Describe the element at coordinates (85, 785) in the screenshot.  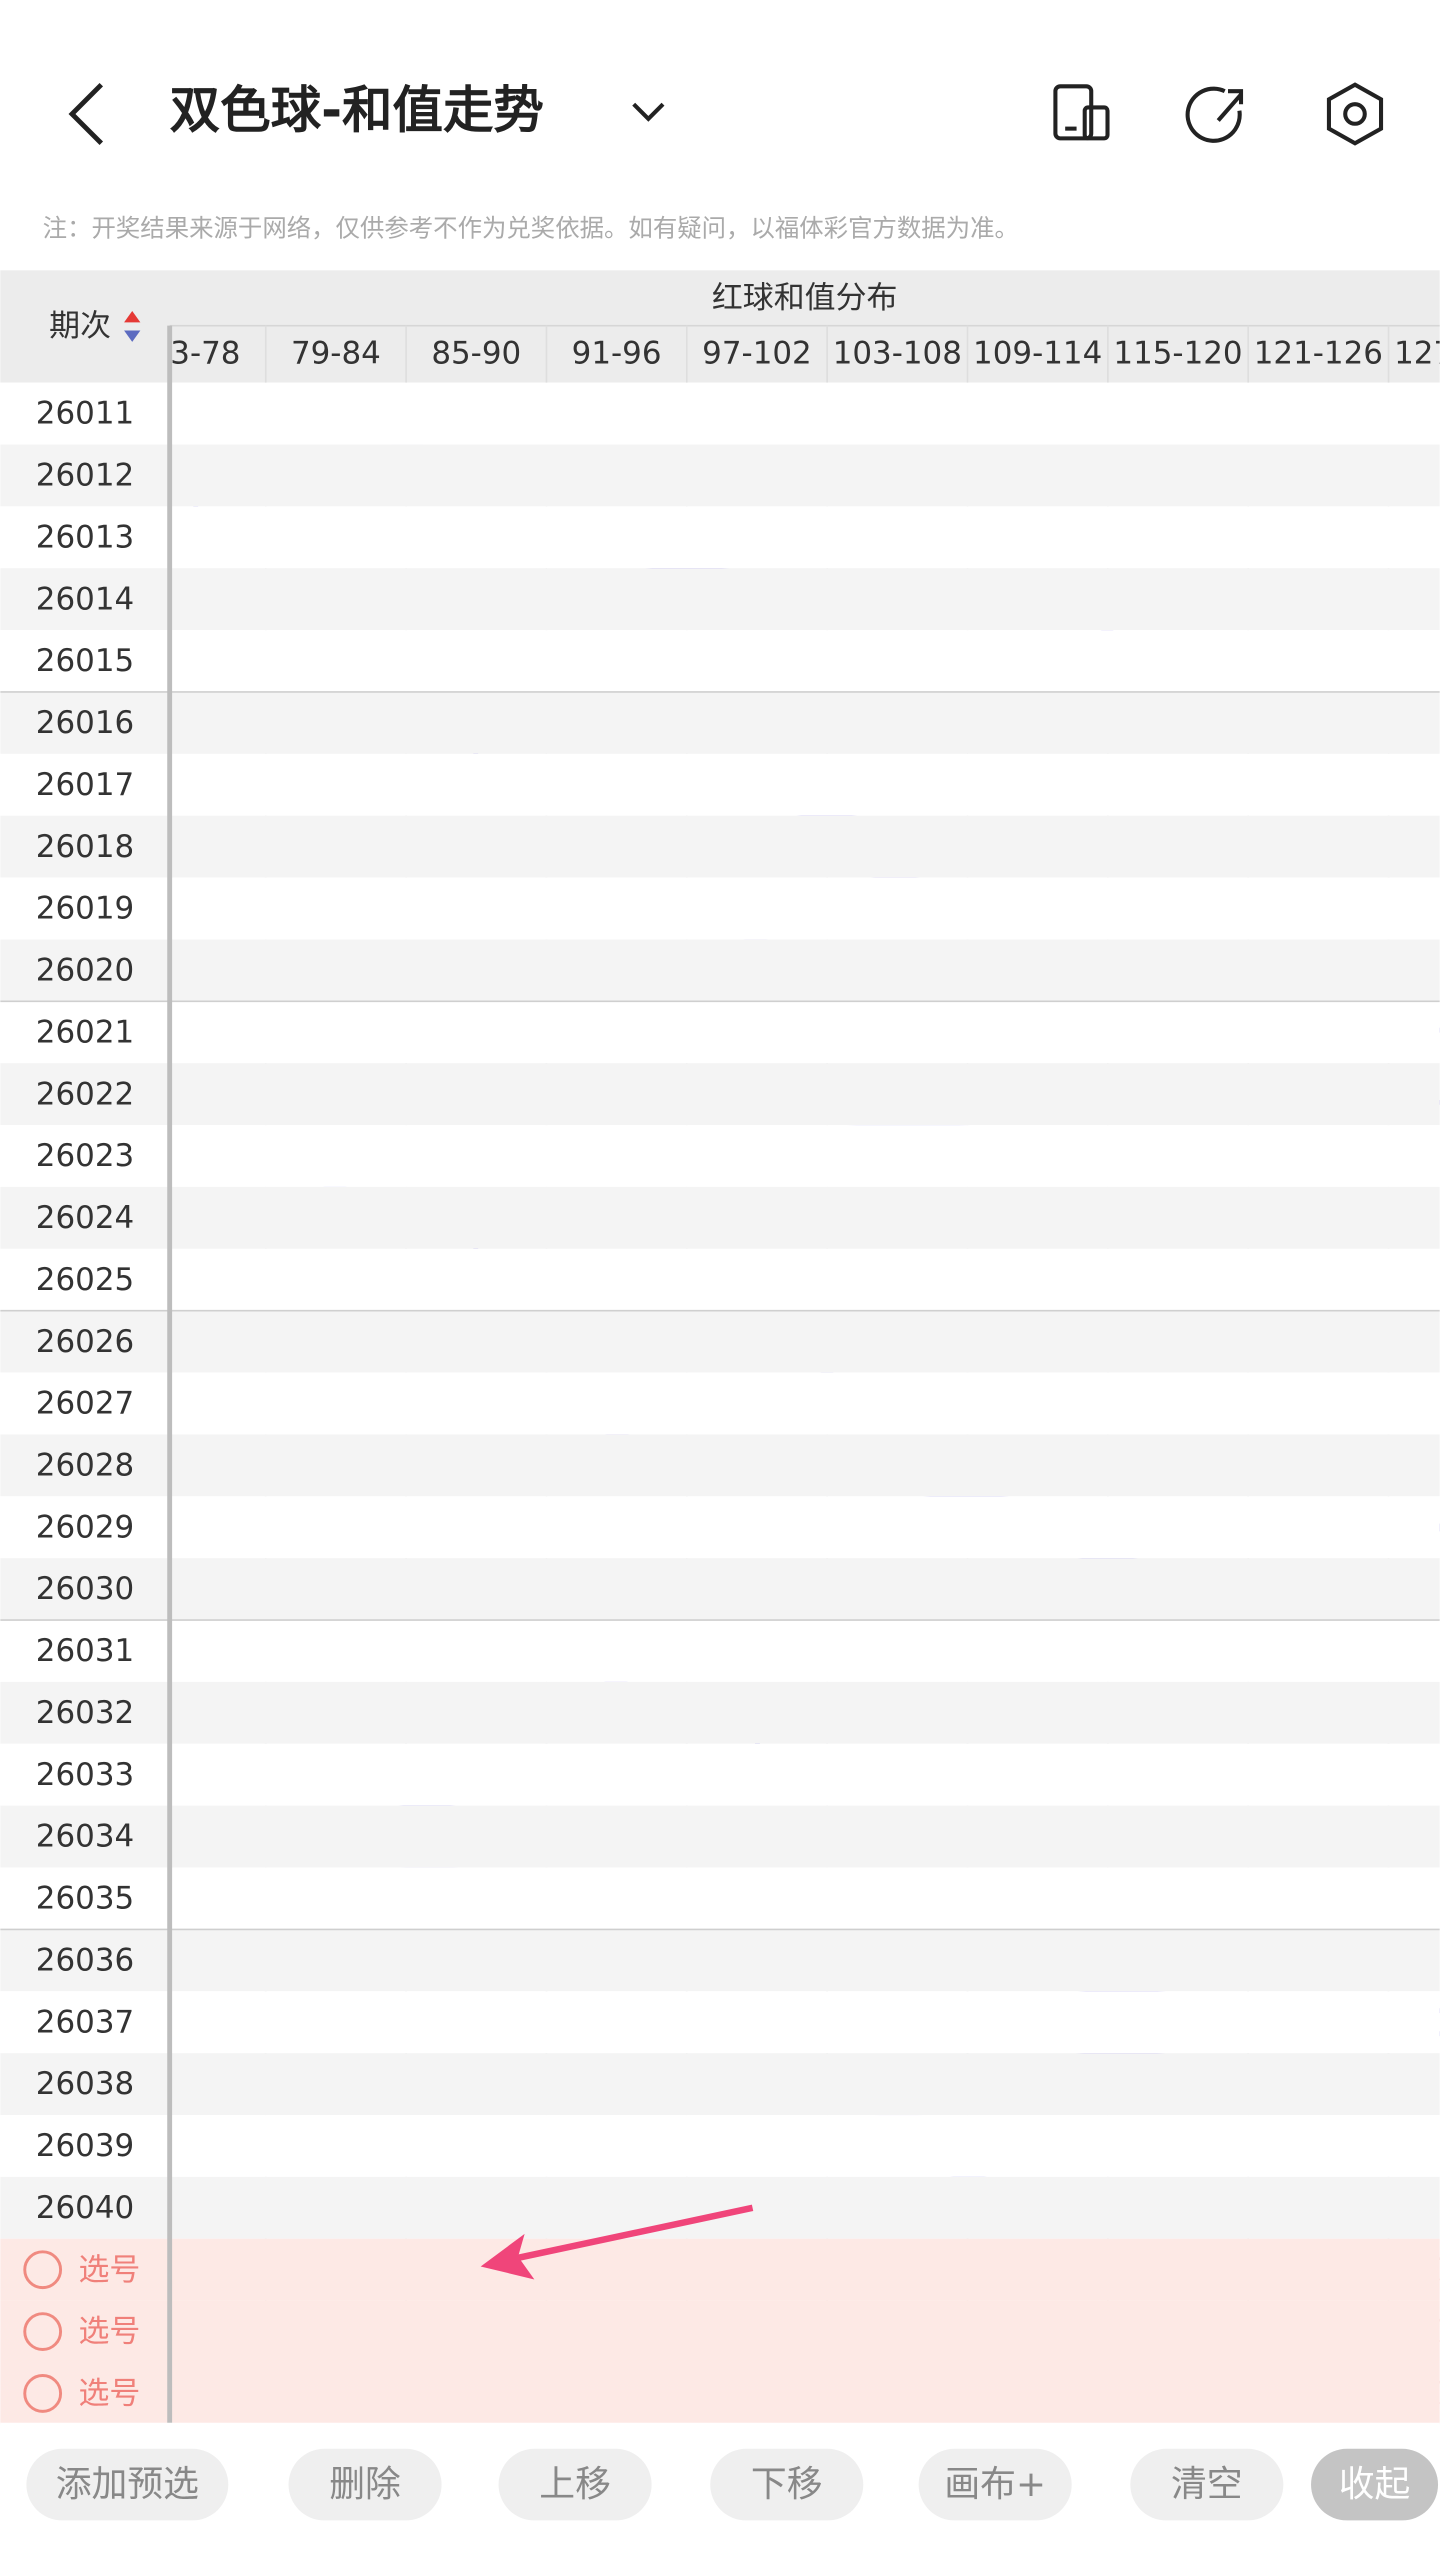
I see `period: 26017` at that location.